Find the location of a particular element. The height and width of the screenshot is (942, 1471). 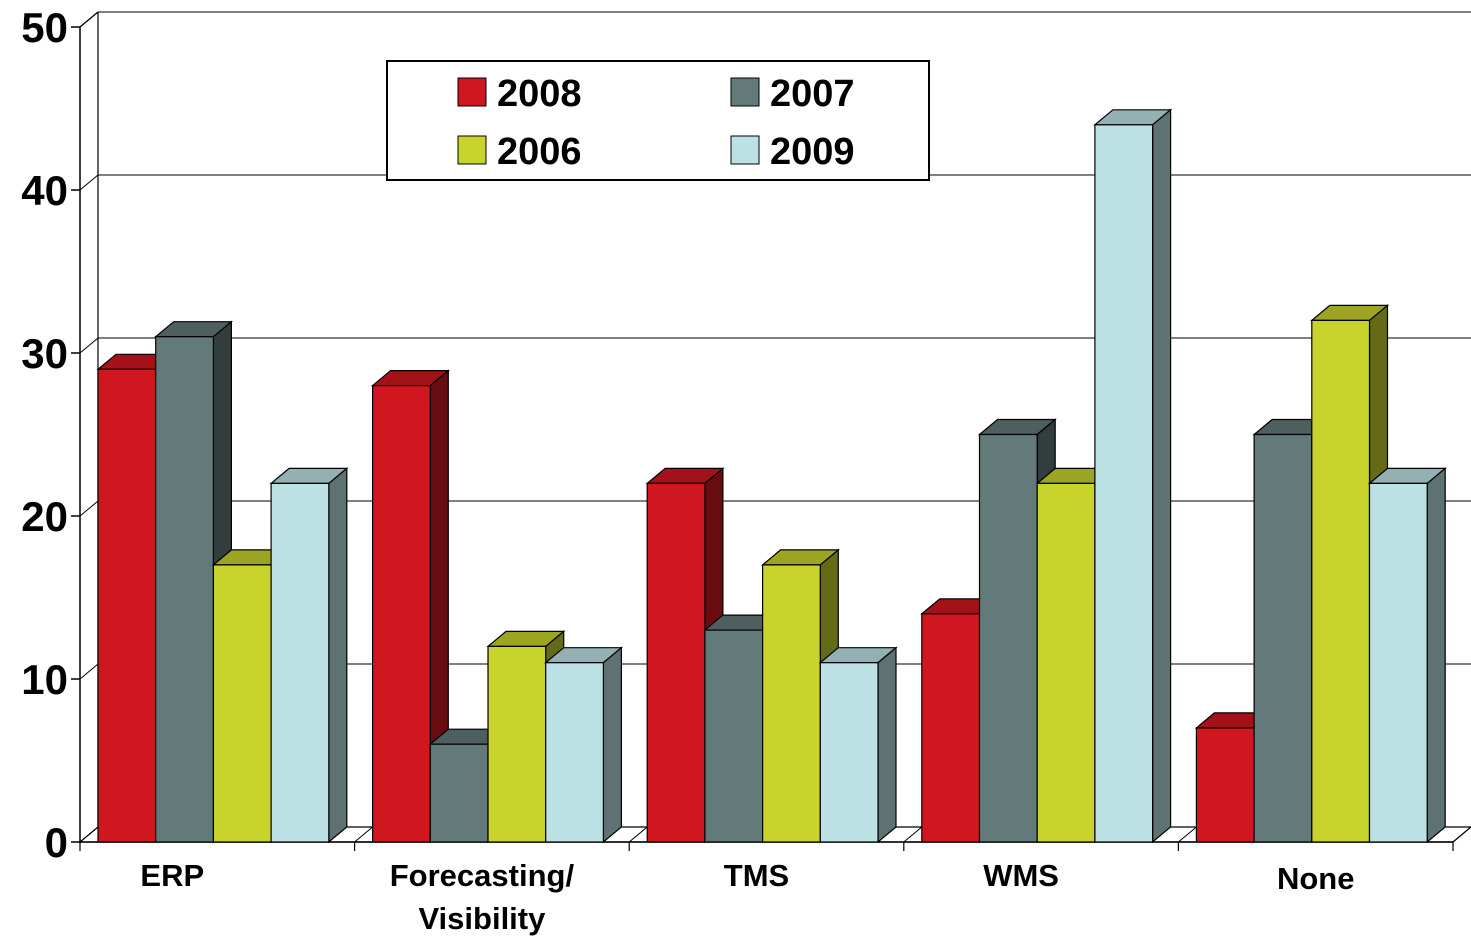

legend-item-2009: 2009 is located at coordinates (792, 152).